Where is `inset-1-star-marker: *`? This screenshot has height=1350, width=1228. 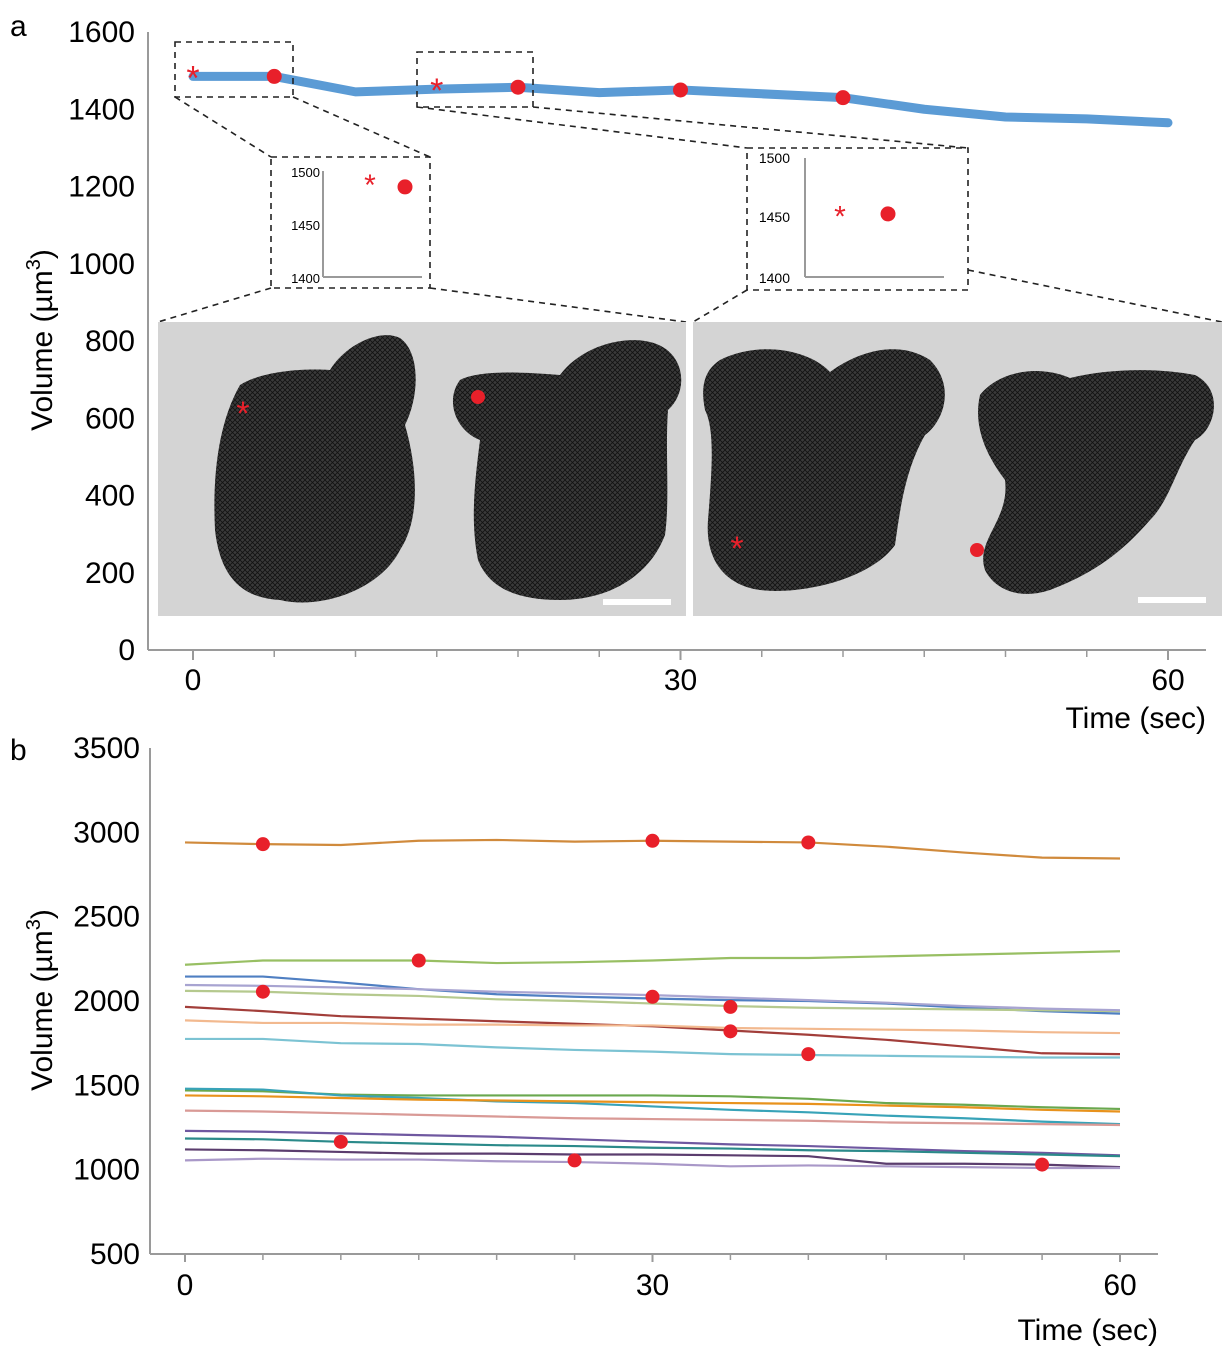 inset-1-star-marker: * is located at coordinates (370, 185).